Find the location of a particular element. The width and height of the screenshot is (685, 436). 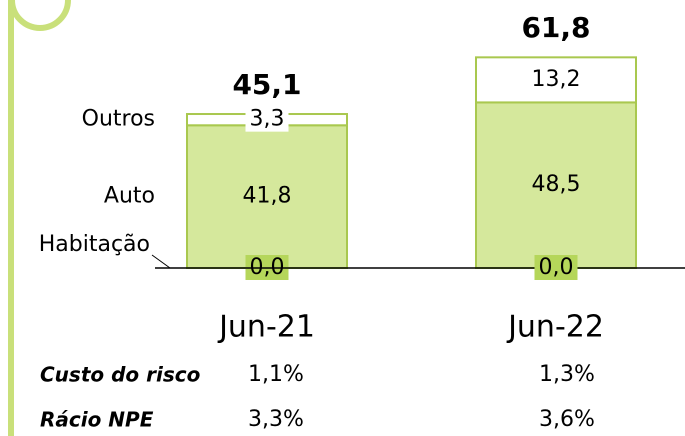

segment-label: 3,3 is located at coordinates (267, 119).